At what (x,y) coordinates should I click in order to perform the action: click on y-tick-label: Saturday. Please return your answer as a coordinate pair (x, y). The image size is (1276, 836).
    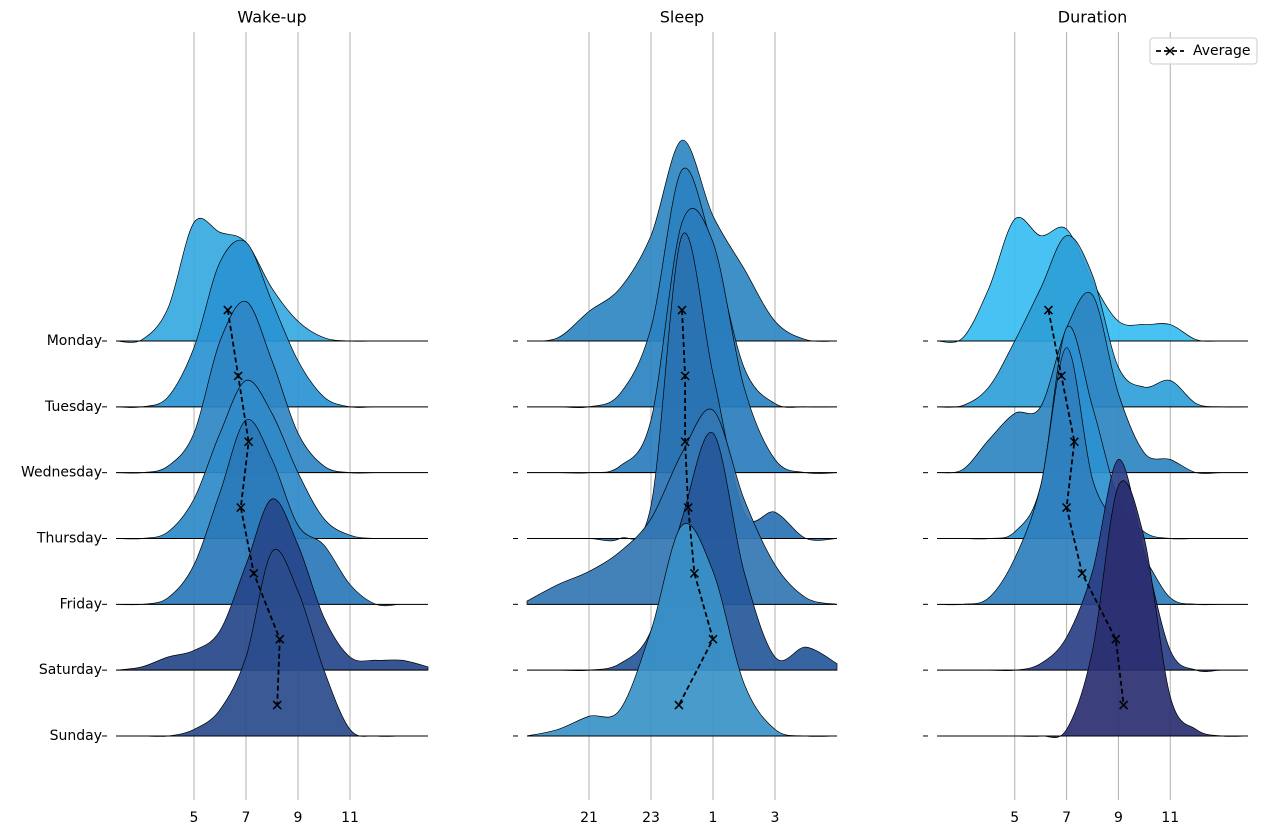
    Looking at the image, I should click on (70, 670).